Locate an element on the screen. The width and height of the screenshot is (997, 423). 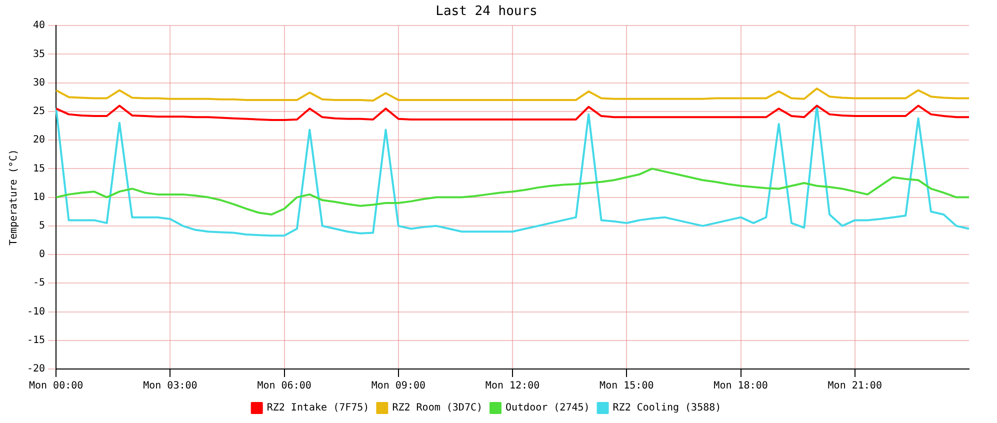
y-tick-label: 30 is located at coordinates (39, 82).